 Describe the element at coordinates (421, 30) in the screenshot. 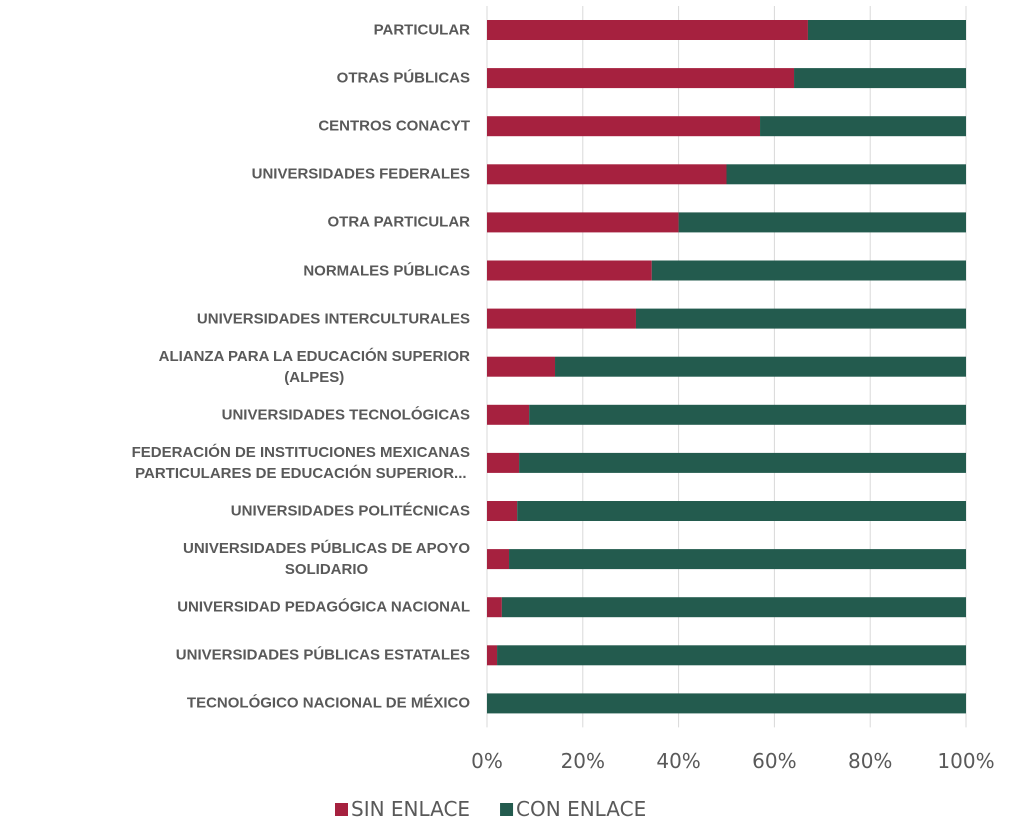

I see `y-tick-label: PARTICULAR` at that location.